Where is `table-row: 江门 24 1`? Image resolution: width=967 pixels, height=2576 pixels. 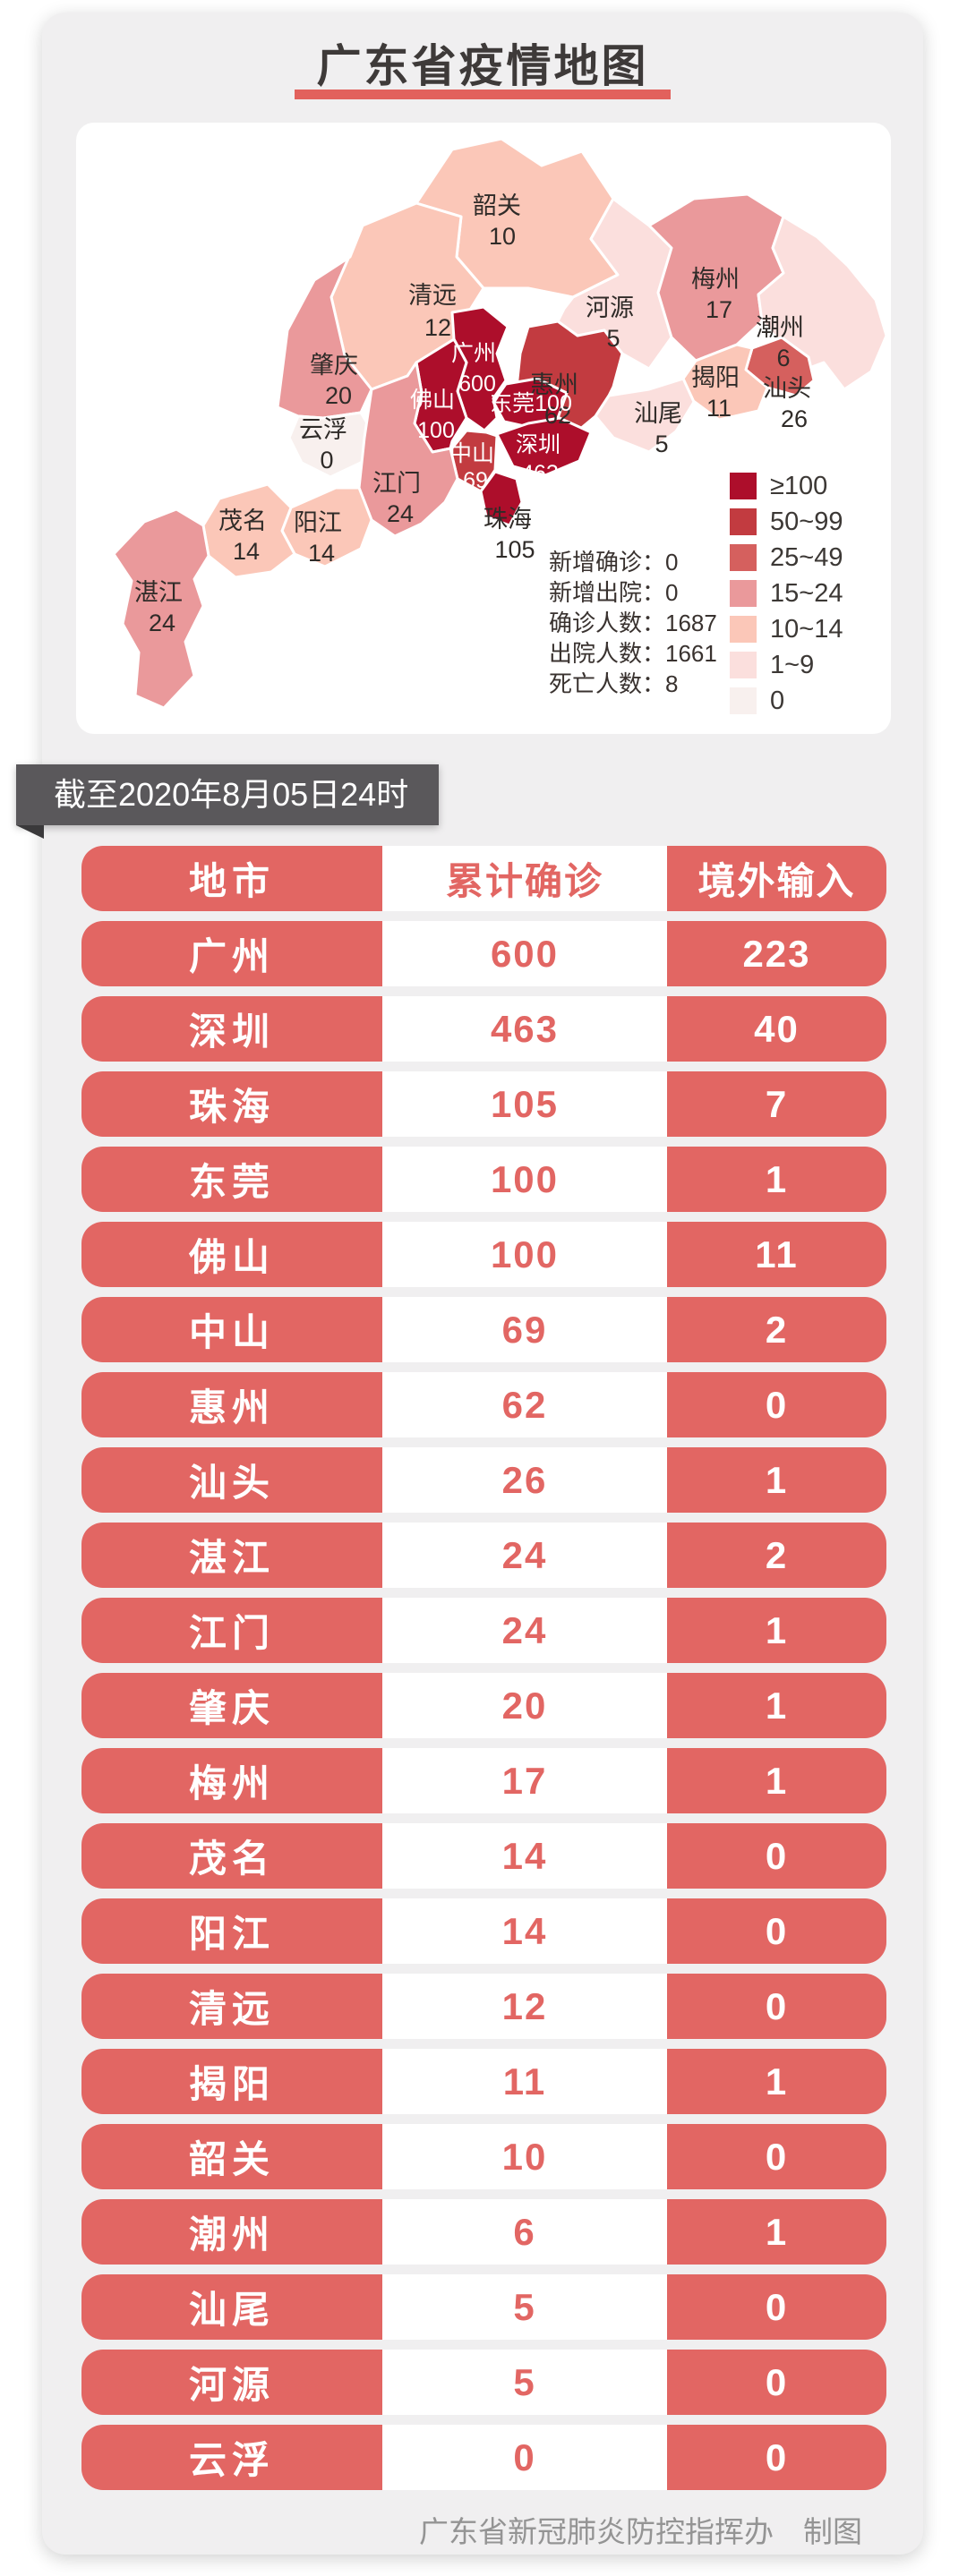 table-row: 江门 24 1 is located at coordinates (483, 1630).